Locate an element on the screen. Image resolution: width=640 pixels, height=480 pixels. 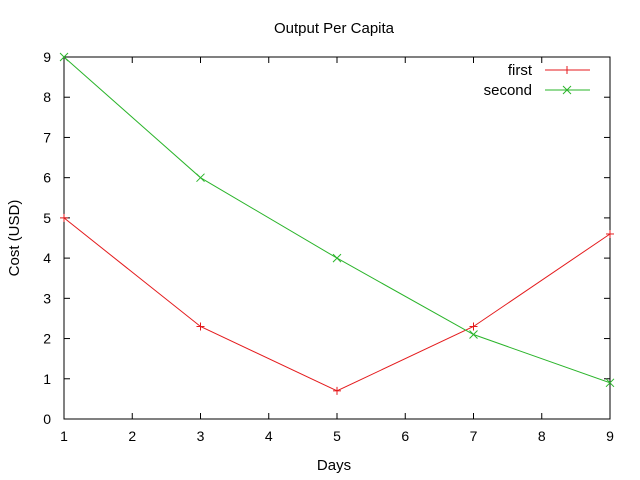
chart-title: Output Per Capita is located at coordinates (334, 28).